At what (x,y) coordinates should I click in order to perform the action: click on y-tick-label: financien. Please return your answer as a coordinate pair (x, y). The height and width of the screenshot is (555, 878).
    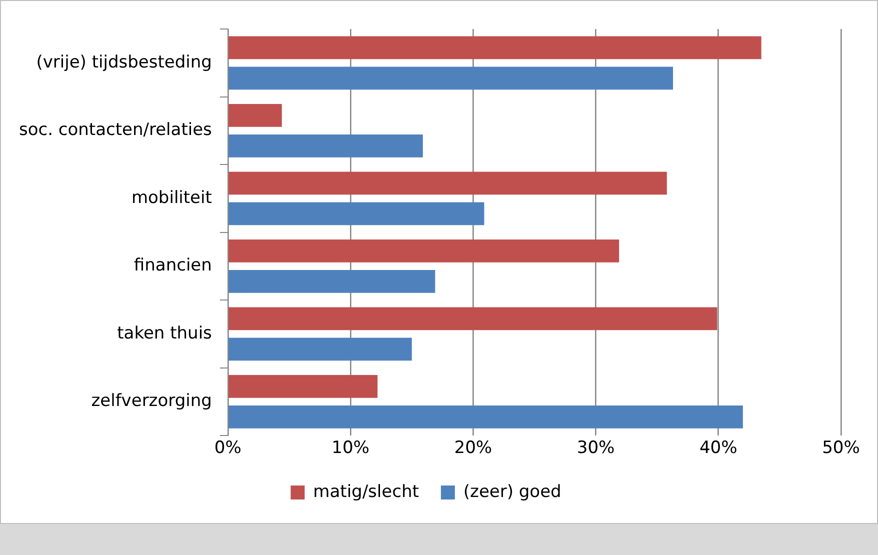
    Looking at the image, I should click on (173, 266).